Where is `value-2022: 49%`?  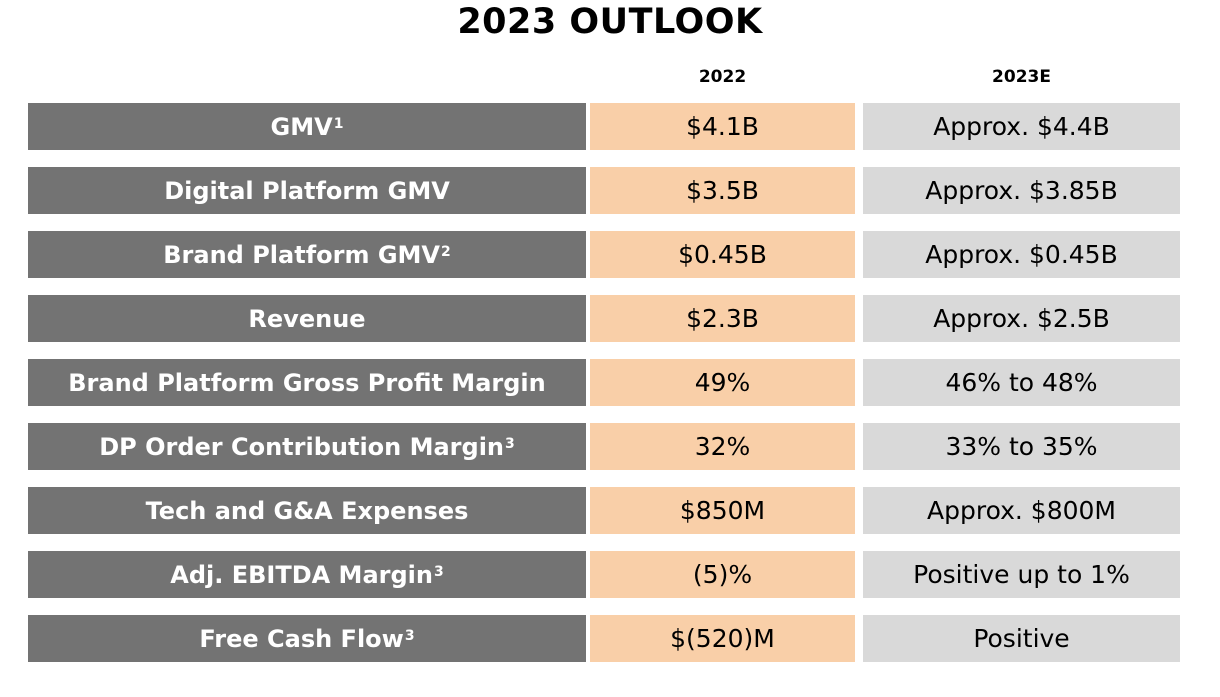
value-2022: 49% is located at coordinates (722, 382).